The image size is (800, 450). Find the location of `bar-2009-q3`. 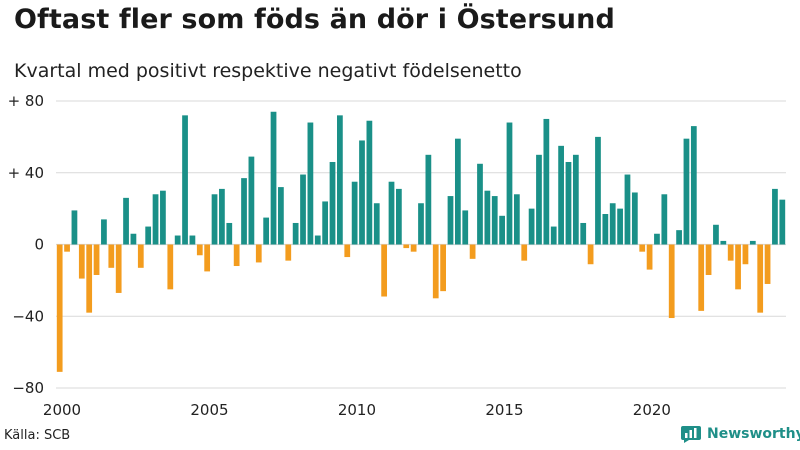

bar-2009-q3 is located at coordinates (340, 180).